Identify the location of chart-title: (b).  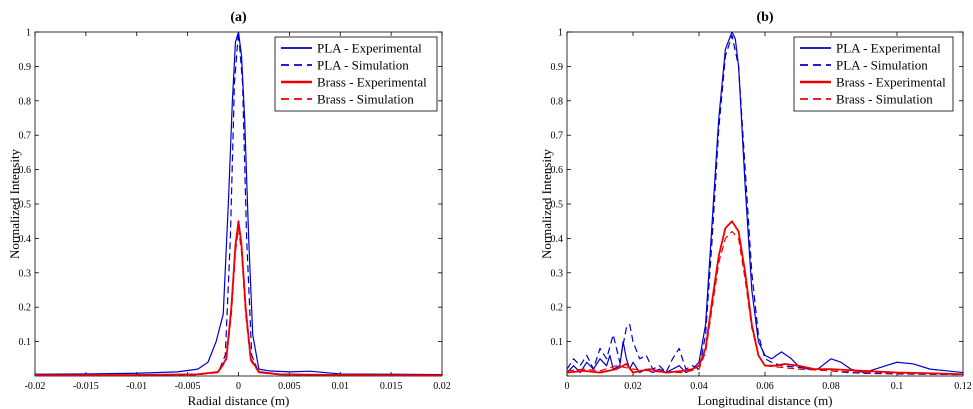
(764, 17).